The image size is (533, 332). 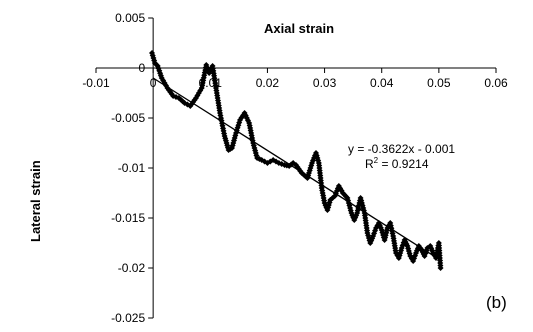 I want to click on r-squared-label: R2 = 0.9214, so click(x=397, y=163).